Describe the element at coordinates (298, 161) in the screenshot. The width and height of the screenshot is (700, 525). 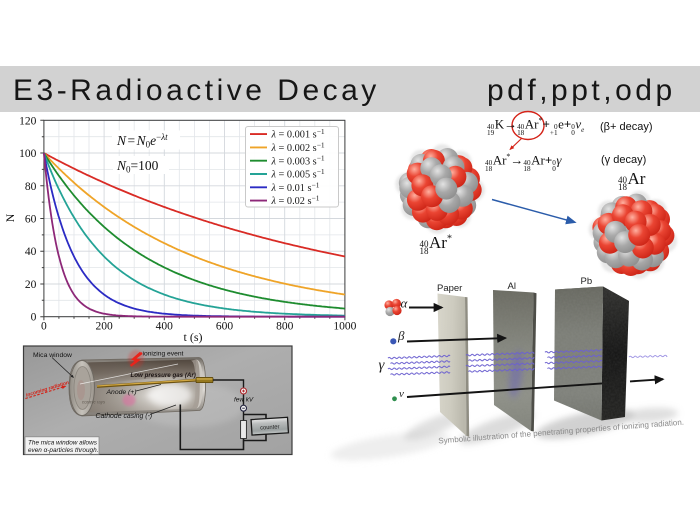
I see `svg-text: λ = 0.003 s−1` at that location.